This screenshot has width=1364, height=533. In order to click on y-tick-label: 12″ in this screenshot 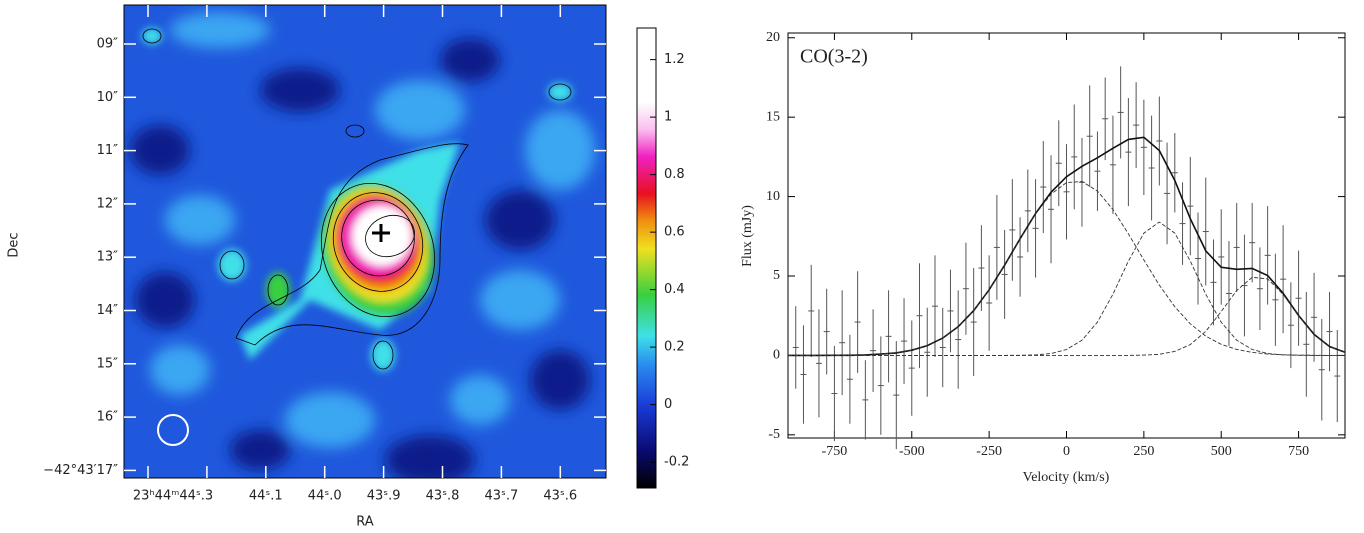, I will do `click(108, 203)`.